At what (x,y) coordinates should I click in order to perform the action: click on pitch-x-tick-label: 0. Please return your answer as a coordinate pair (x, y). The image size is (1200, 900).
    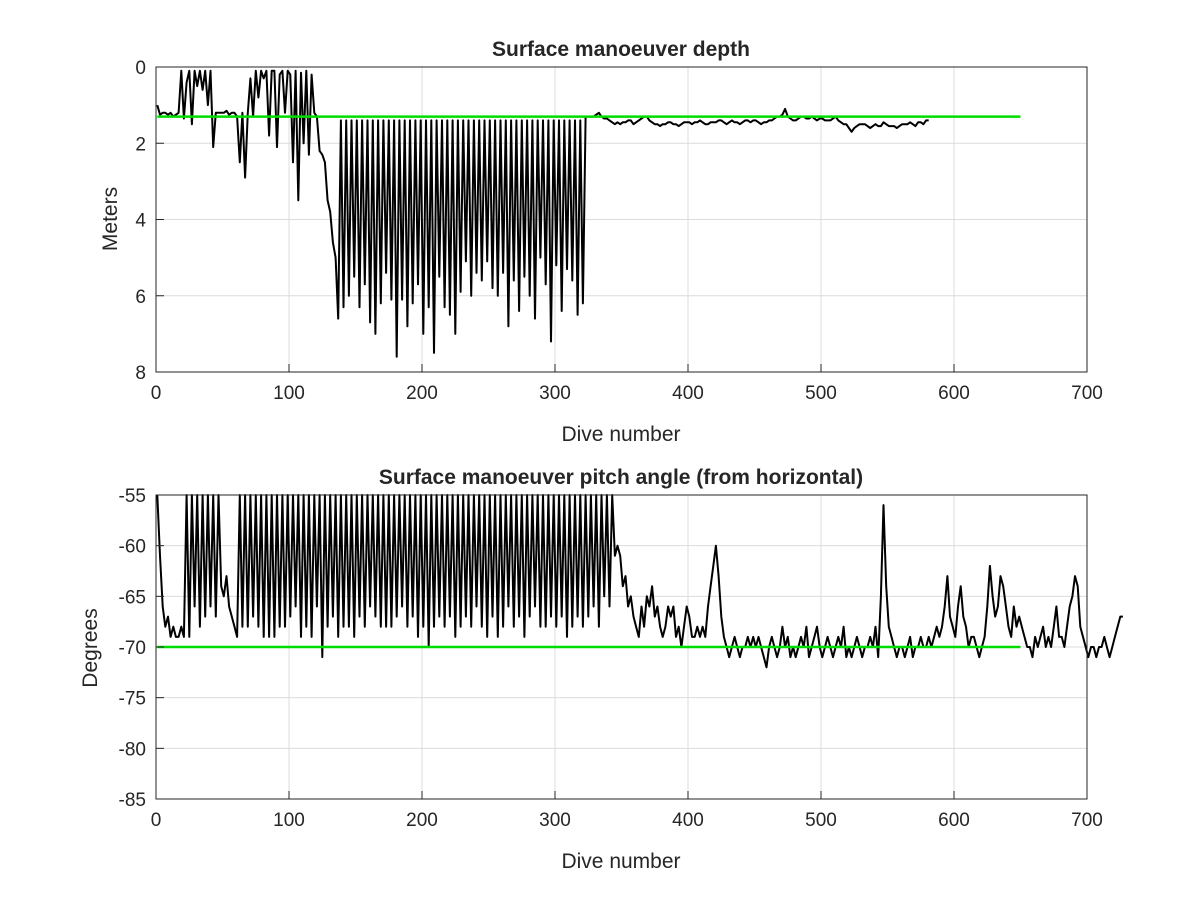
    Looking at the image, I should click on (156, 820).